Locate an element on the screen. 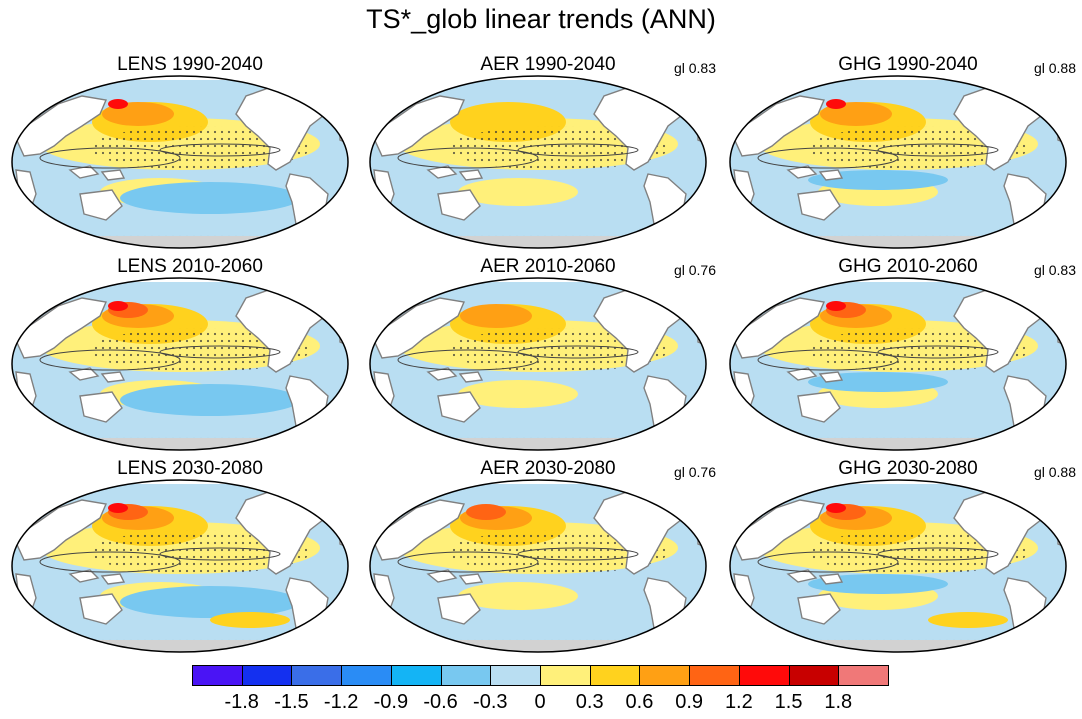 The width and height of the screenshot is (1082, 719). map-panel: GHG 2010-2060 gl 0.83 is located at coordinates (905, 354).